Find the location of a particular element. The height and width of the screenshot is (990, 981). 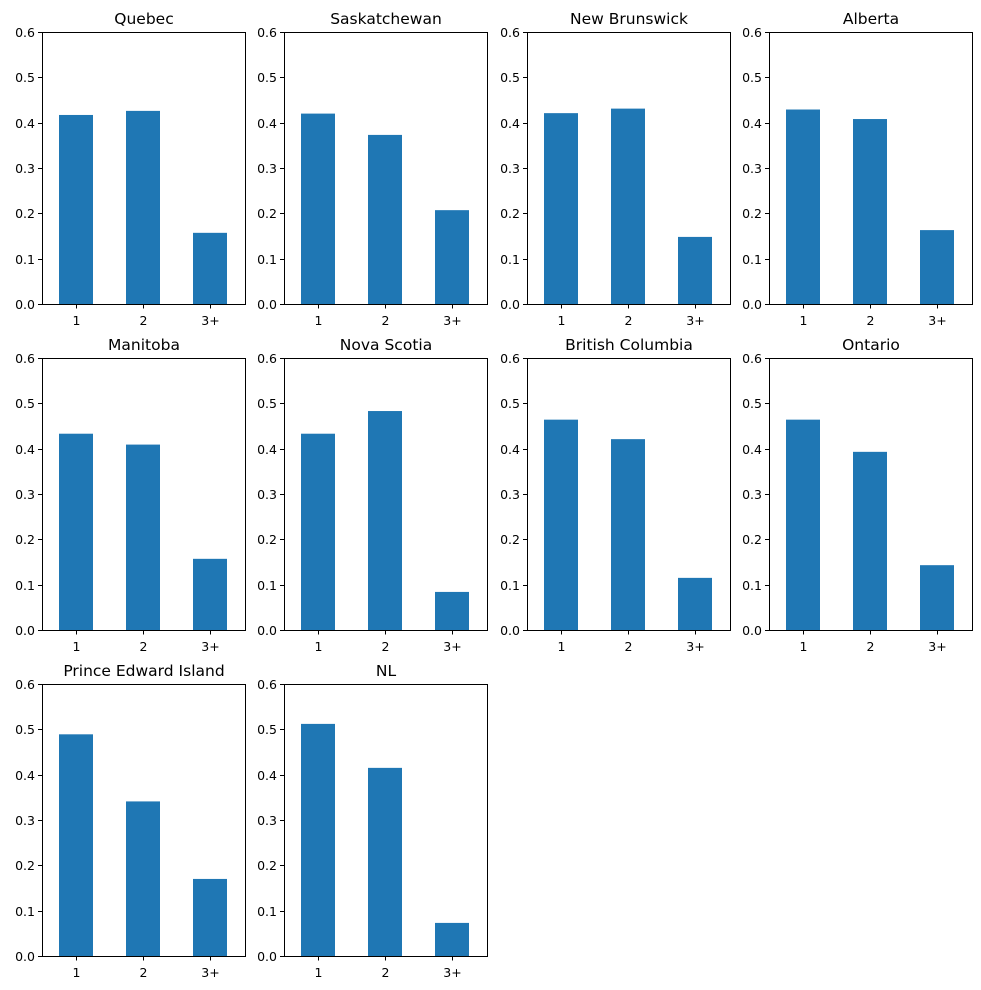

chart-title: NL is located at coordinates (386, 671).